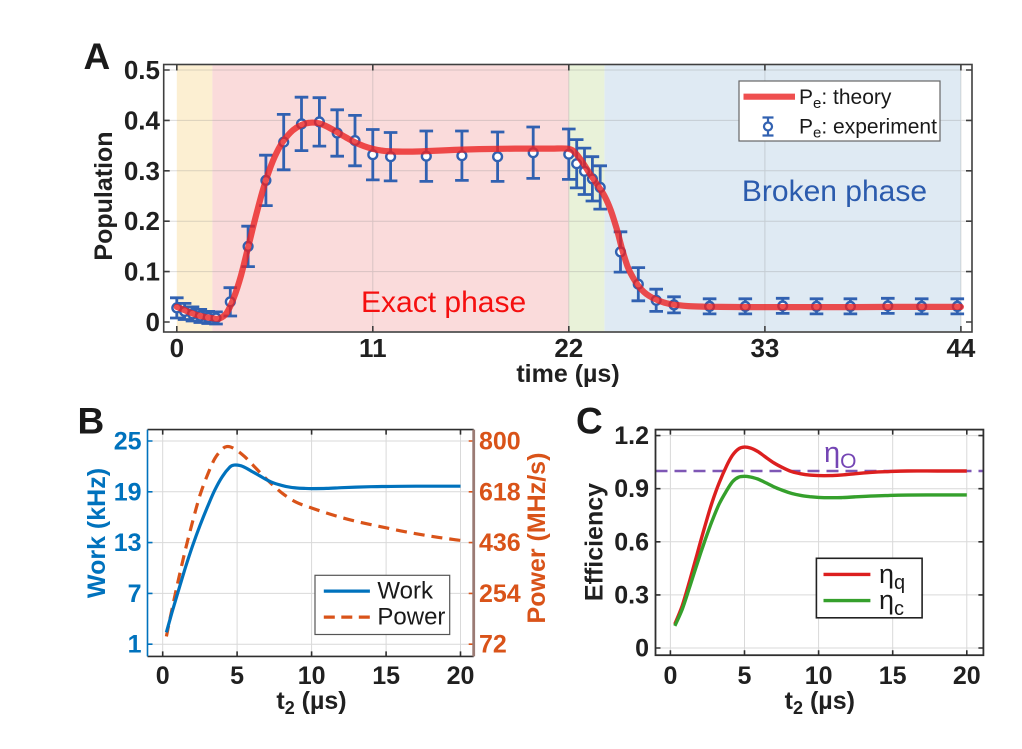 The width and height of the screenshot is (1022, 749). I want to click on svg-text: t2 (µs), so click(820, 702).